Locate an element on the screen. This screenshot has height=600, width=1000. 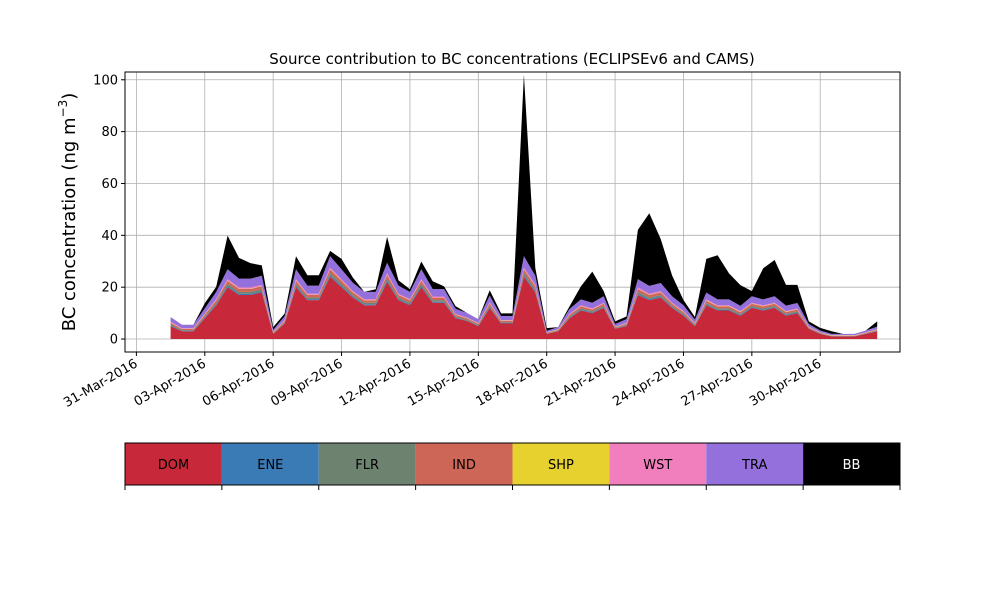
y-tick-label: 0 is located at coordinates (114, 340).